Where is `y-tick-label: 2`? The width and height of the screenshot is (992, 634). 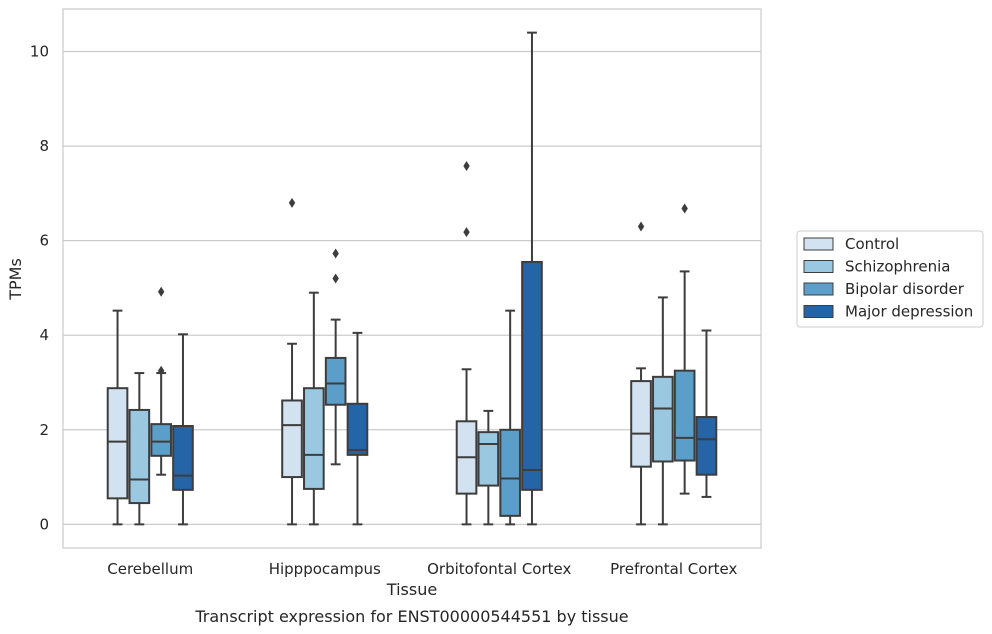
y-tick-label: 2 is located at coordinates (44, 430).